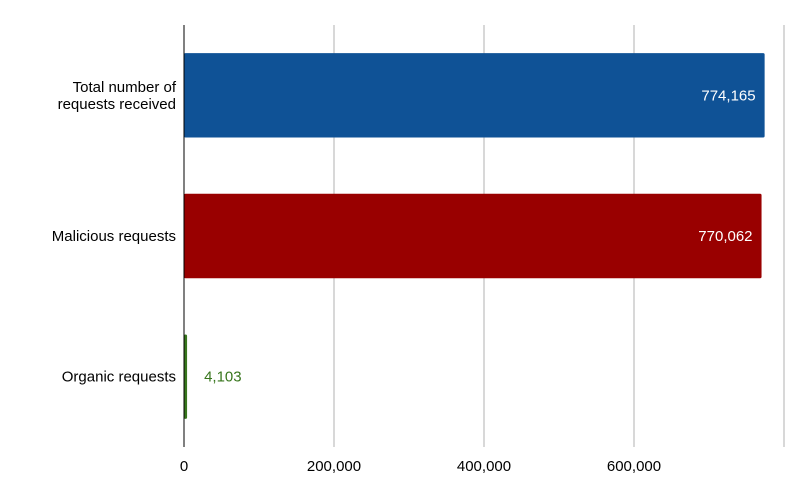 The image size is (806, 498). Describe the element at coordinates (184, 466) in the screenshot. I see `x-tick-label: 0` at that location.